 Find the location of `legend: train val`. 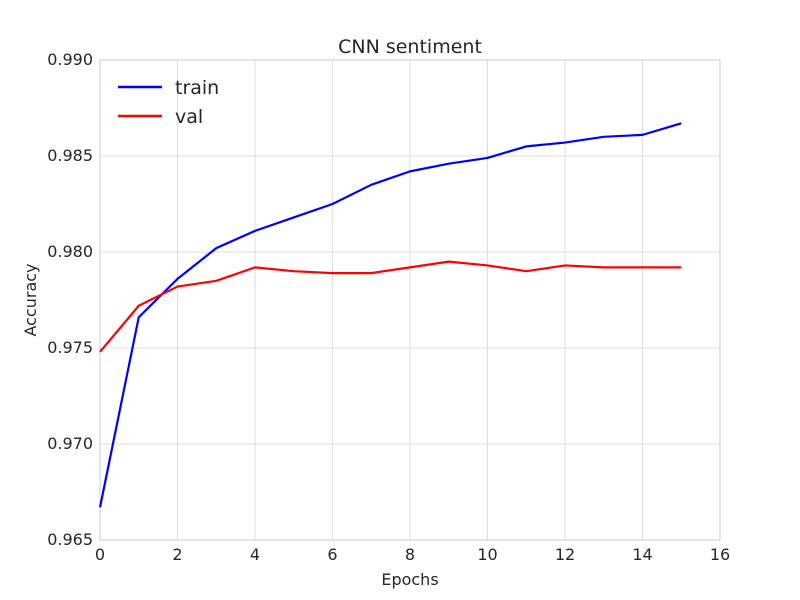

legend: train val is located at coordinates (168, 102).